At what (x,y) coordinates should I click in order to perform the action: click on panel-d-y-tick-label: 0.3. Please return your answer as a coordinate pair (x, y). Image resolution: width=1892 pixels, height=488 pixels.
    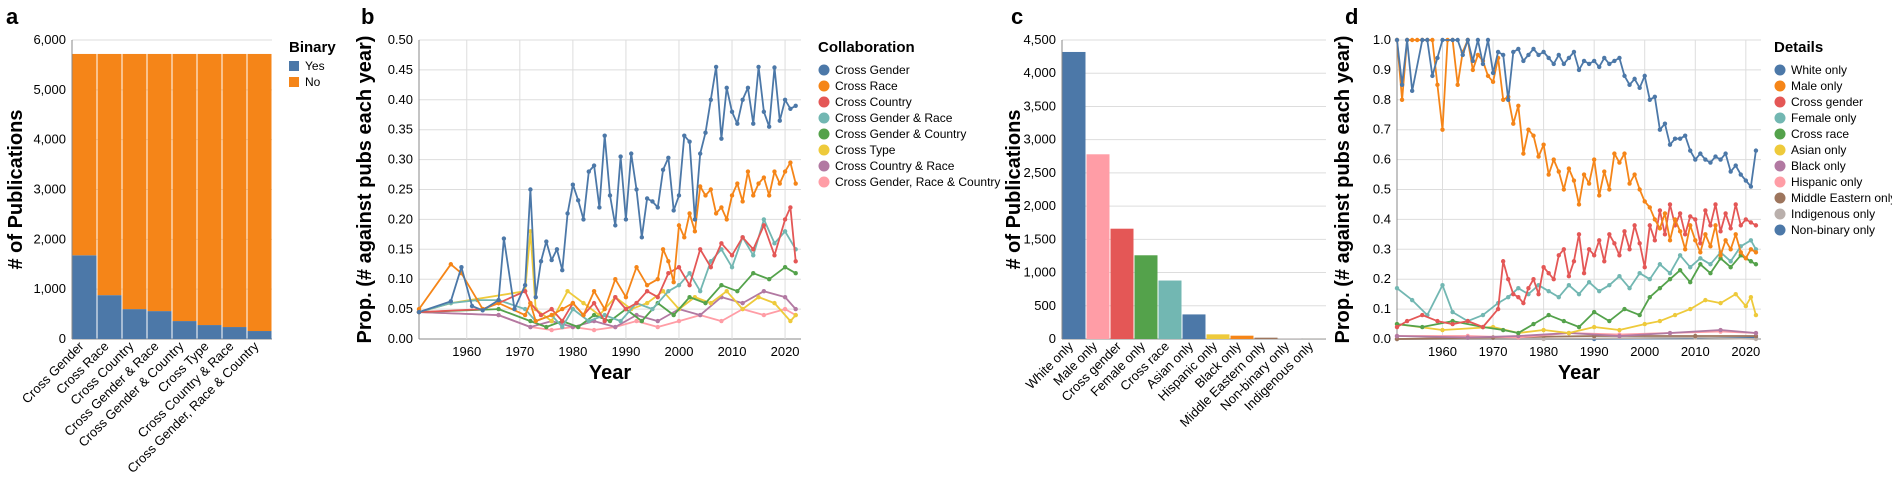
    Looking at the image, I should click on (1382, 248).